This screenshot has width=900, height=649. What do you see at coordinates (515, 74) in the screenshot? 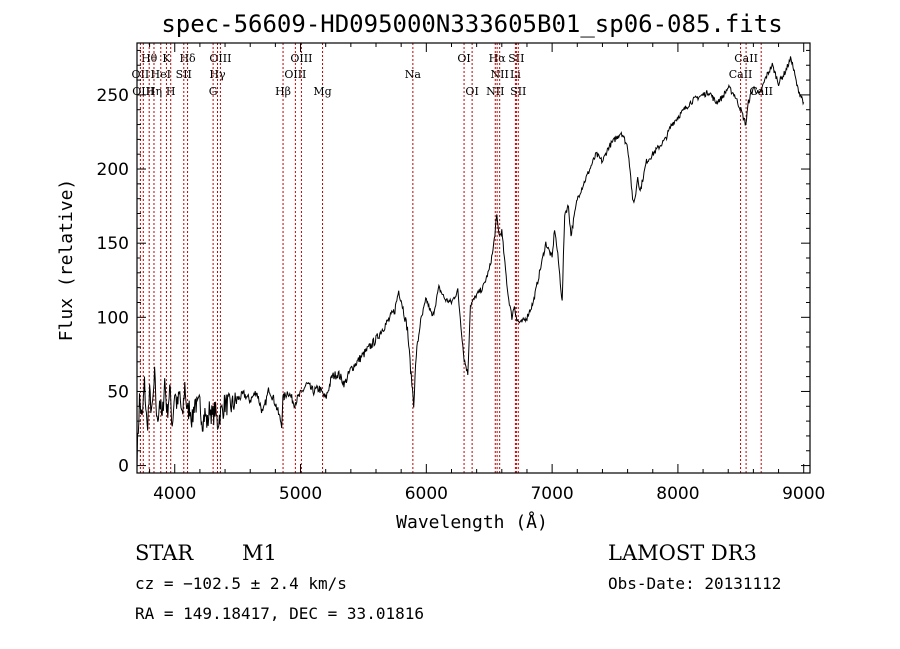
I see `spectral-line-label: Li` at bounding box center [515, 74].